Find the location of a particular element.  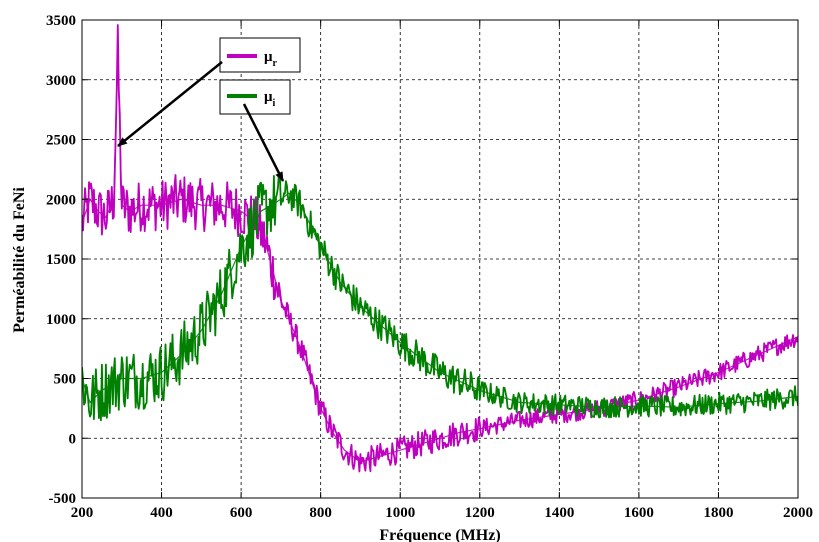

y-tick-label: 1000 is located at coordinates (61, 320).